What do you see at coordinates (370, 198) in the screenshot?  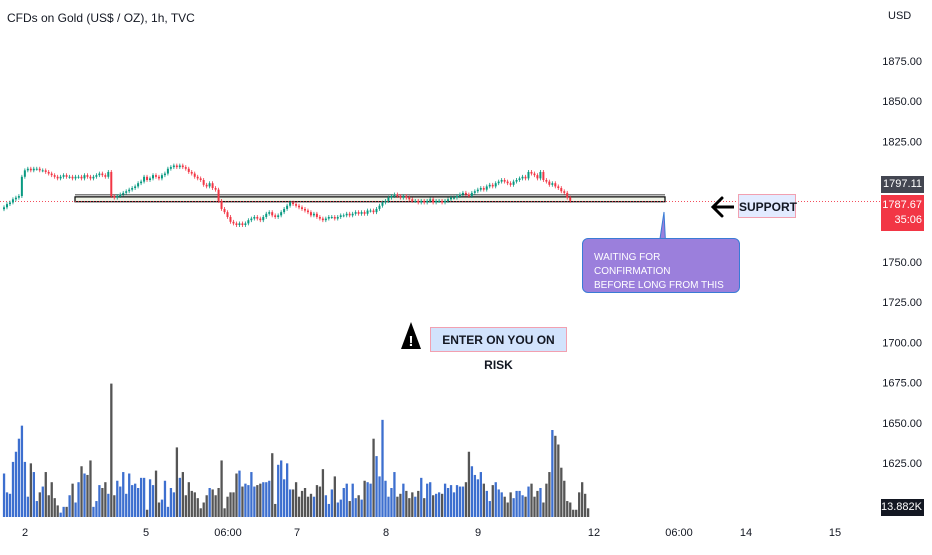 I see `support-zone-layer` at bounding box center [370, 198].